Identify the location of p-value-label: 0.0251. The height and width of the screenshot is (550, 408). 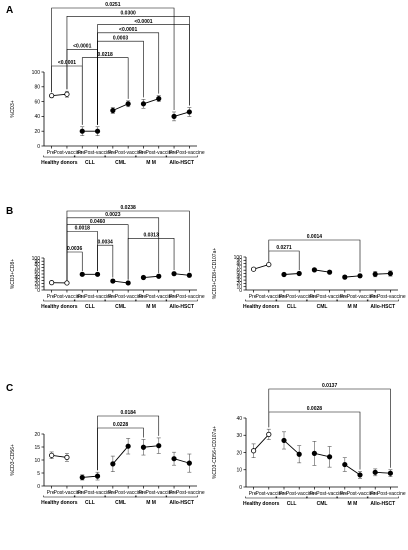
(113, 5).